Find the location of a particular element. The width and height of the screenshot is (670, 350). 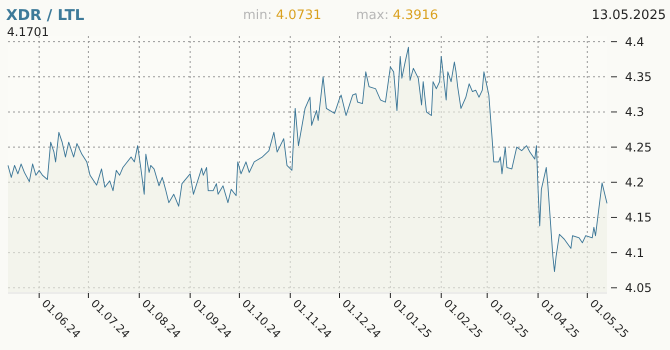

text: max: 4.3916 is located at coordinates (397, 15).